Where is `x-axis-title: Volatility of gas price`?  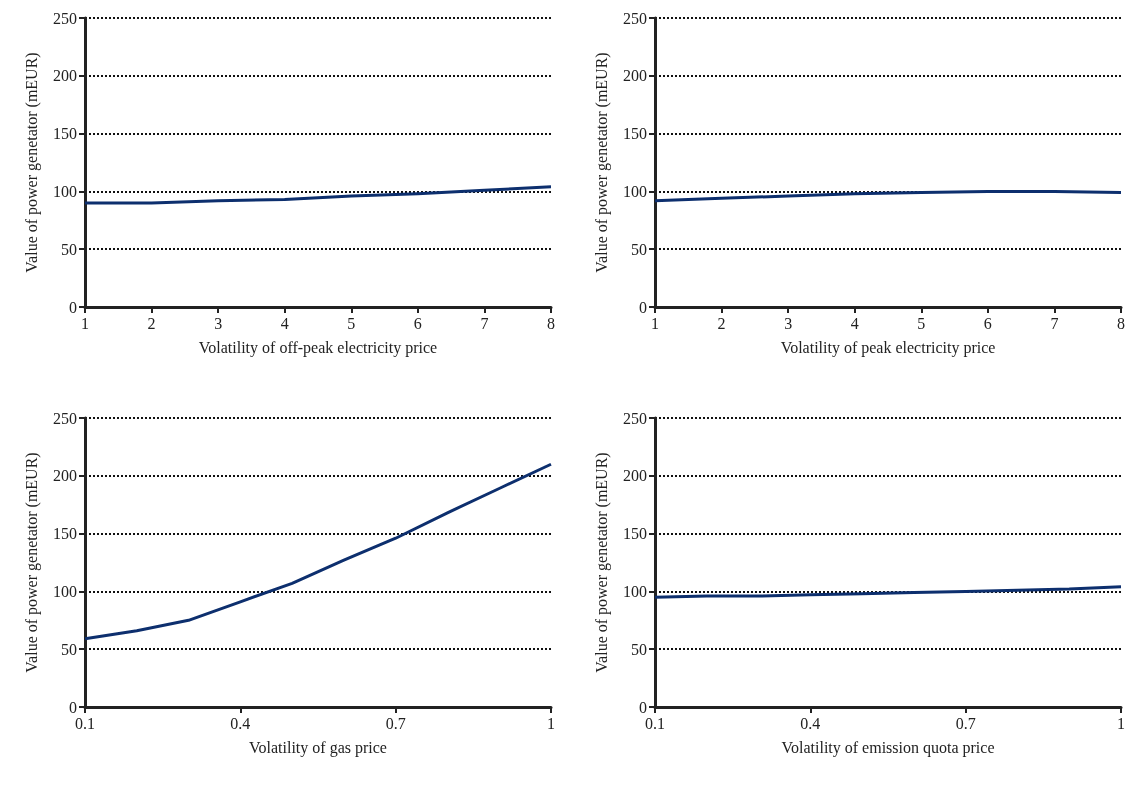 x-axis-title: Volatility of gas price is located at coordinates (318, 747).